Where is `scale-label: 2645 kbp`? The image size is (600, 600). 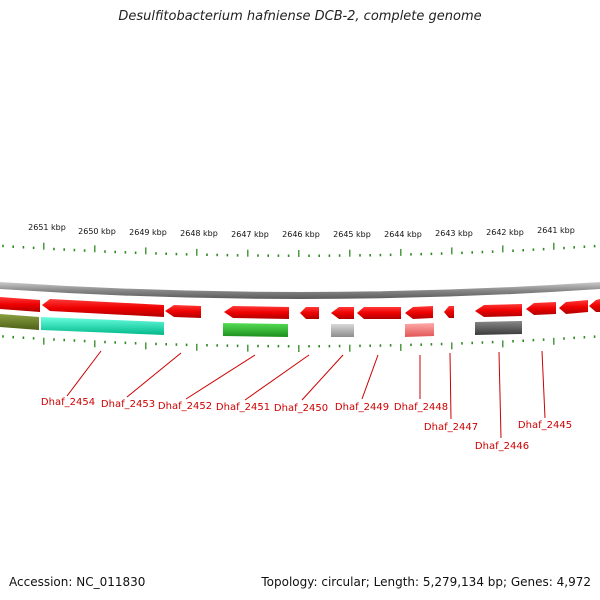
scale-label: 2645 kbp is located at coordinates (352, 234).